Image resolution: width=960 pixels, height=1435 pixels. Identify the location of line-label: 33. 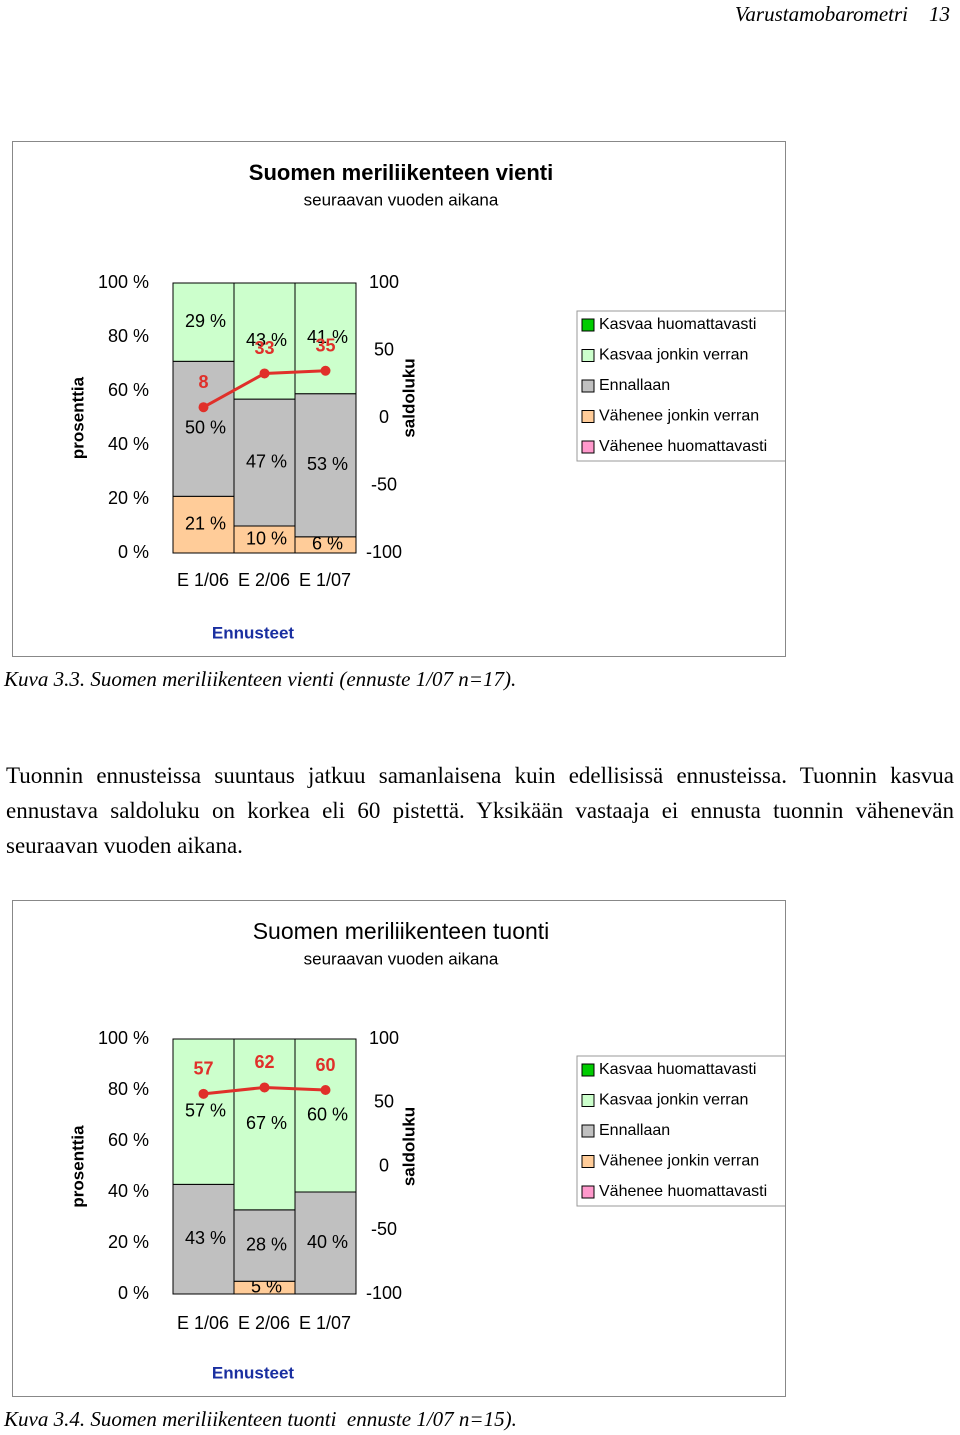
(264, 348).